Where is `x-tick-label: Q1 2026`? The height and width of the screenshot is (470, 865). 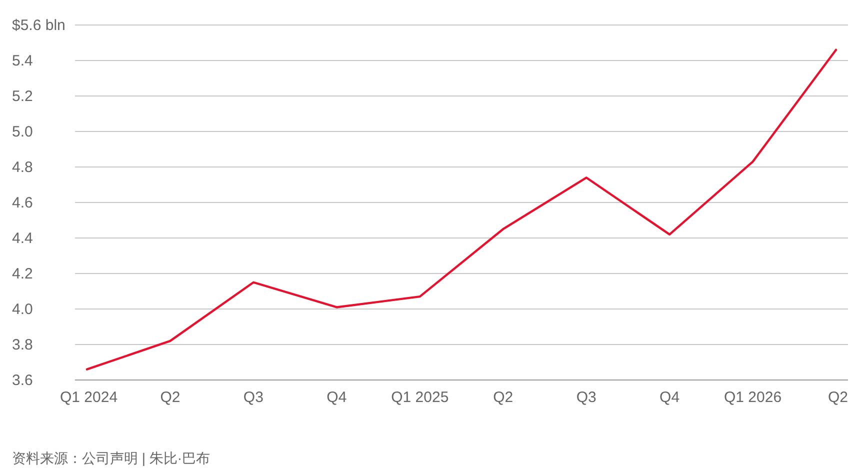
x-tick-label: Q1 2026 is located at coordinates (753, 397).